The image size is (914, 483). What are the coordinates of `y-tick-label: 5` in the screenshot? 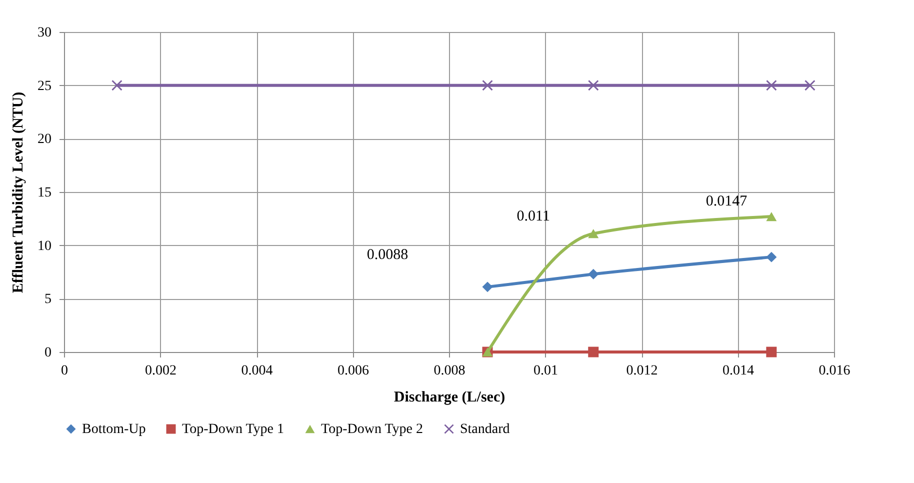 It's located at (48, 300).